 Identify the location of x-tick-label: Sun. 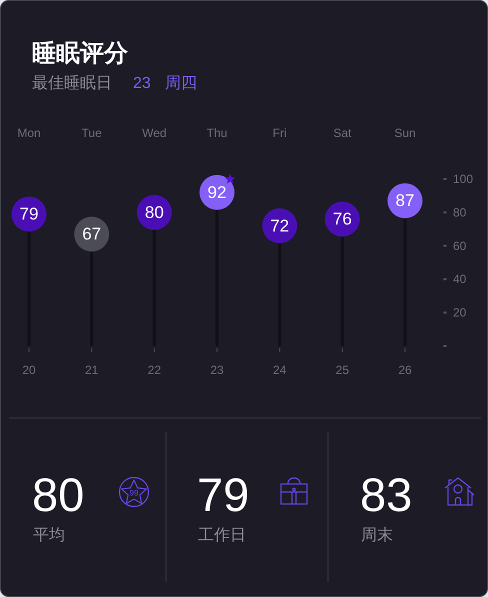
(405, 133).